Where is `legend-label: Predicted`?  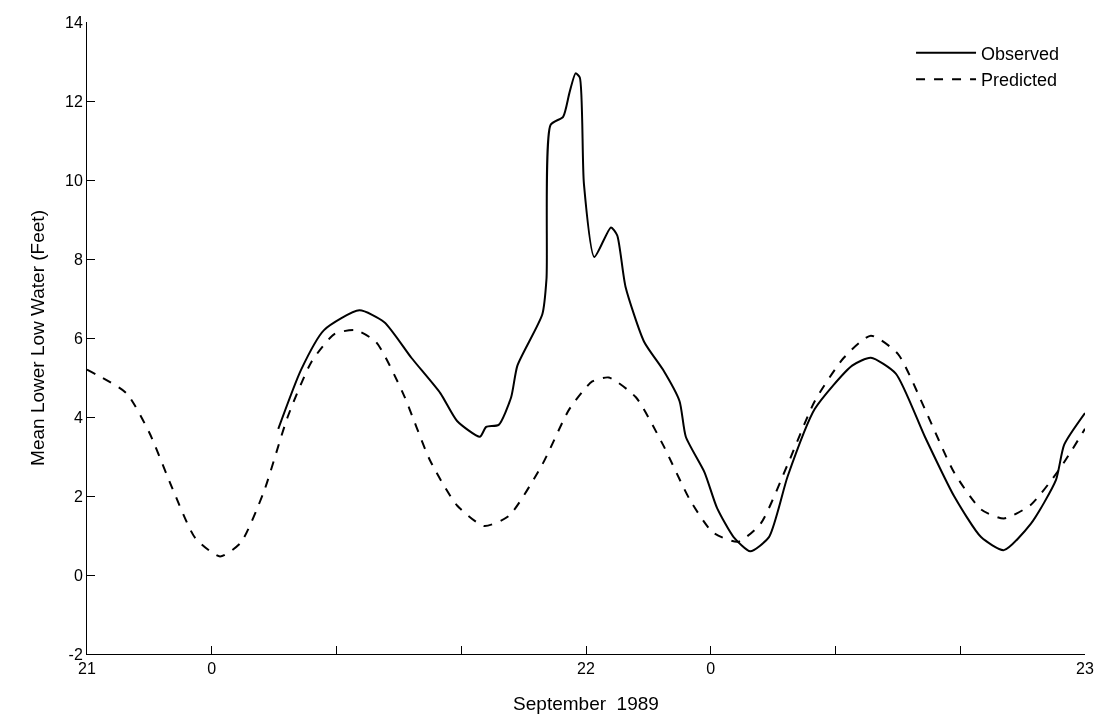
legend-label: Predicted is located at coordinates (1019, 80).